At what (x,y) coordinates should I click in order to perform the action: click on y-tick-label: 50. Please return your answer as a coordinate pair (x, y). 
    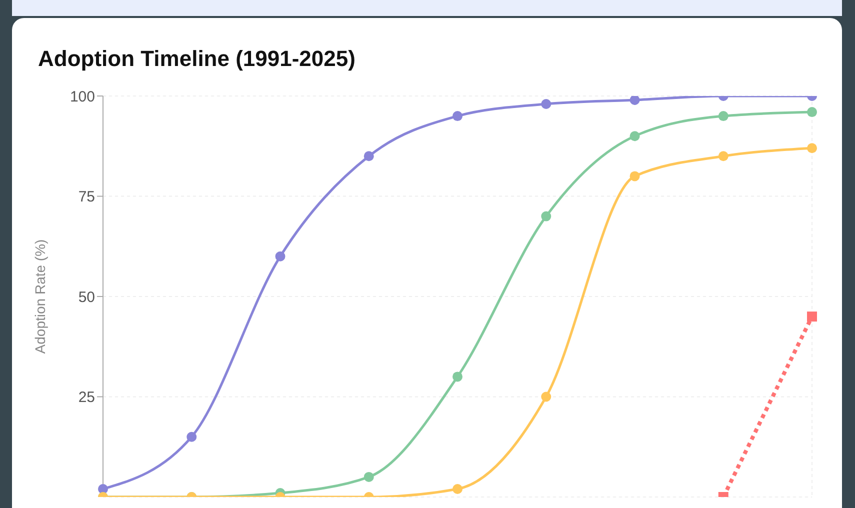
    Looking at the image, I should click on (86, 297).